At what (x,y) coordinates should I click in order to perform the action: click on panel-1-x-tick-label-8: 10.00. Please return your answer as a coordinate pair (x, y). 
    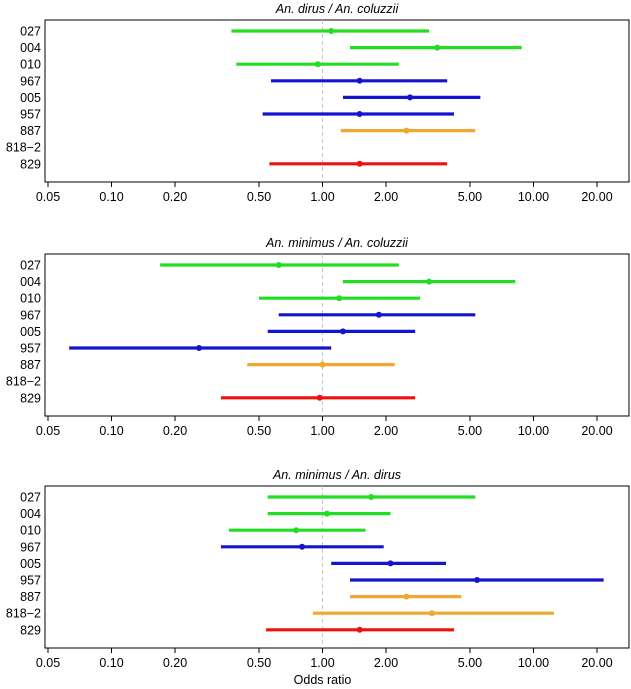
    Looking at the image, I should click on (533, 197).